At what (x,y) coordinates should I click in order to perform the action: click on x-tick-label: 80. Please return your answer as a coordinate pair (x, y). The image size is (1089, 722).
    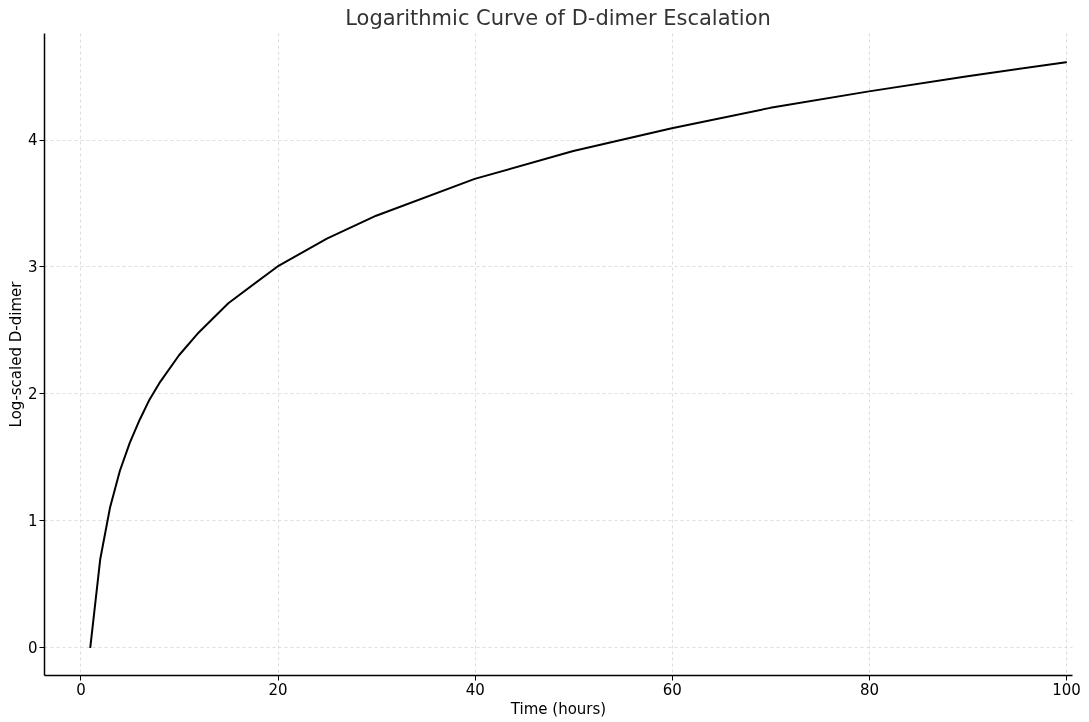
    Looking at the image, I should click on (869, 689).